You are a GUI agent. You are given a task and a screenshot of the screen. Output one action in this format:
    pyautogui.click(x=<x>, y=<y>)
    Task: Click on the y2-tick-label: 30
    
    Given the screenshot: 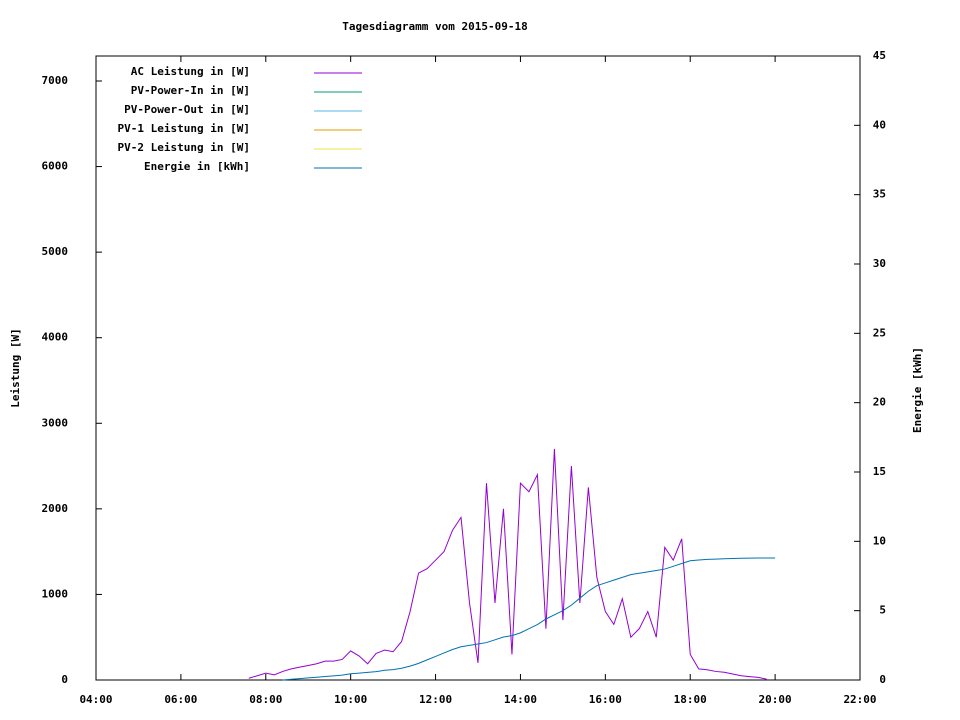 What is the action you would take?
    pyautogui.click(x=879, y=263)
    